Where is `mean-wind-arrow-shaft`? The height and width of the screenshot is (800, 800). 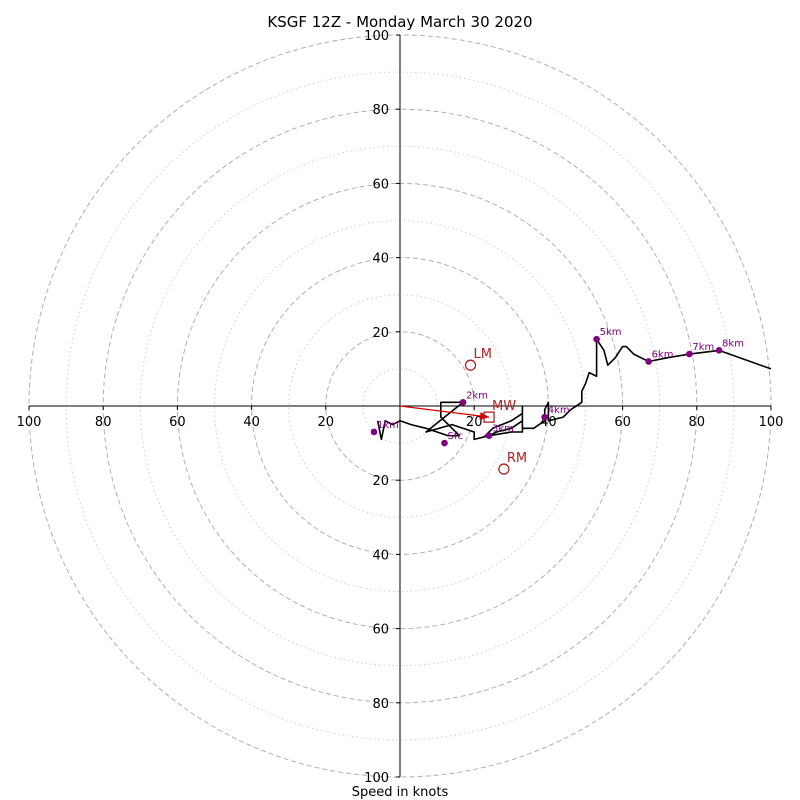 mean-wind-arrow-shaft is located at coordinates (444, 411).